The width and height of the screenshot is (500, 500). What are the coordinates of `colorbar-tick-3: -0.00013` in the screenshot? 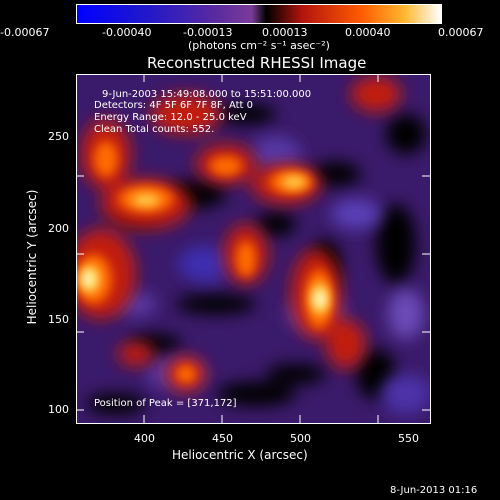 It's located at (208, 32).